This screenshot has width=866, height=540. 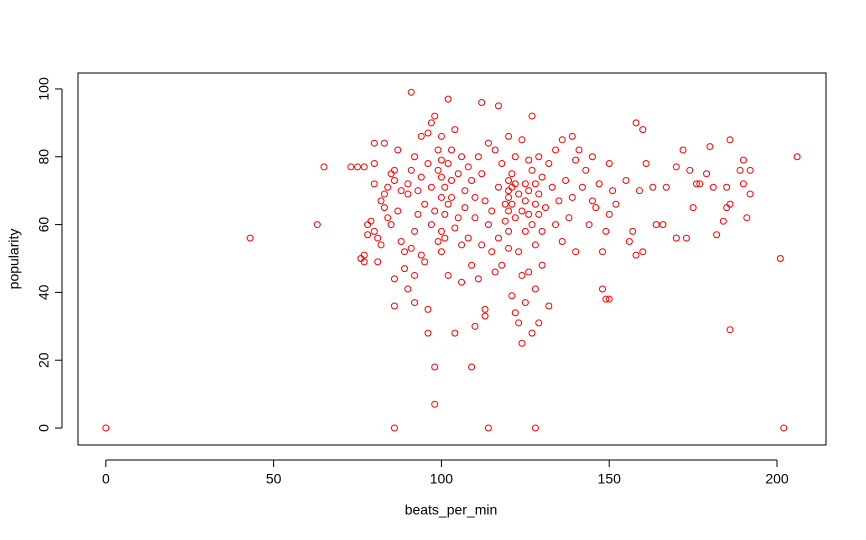 I want to click on x-tick-label: 200, so click(x=777, y=479).